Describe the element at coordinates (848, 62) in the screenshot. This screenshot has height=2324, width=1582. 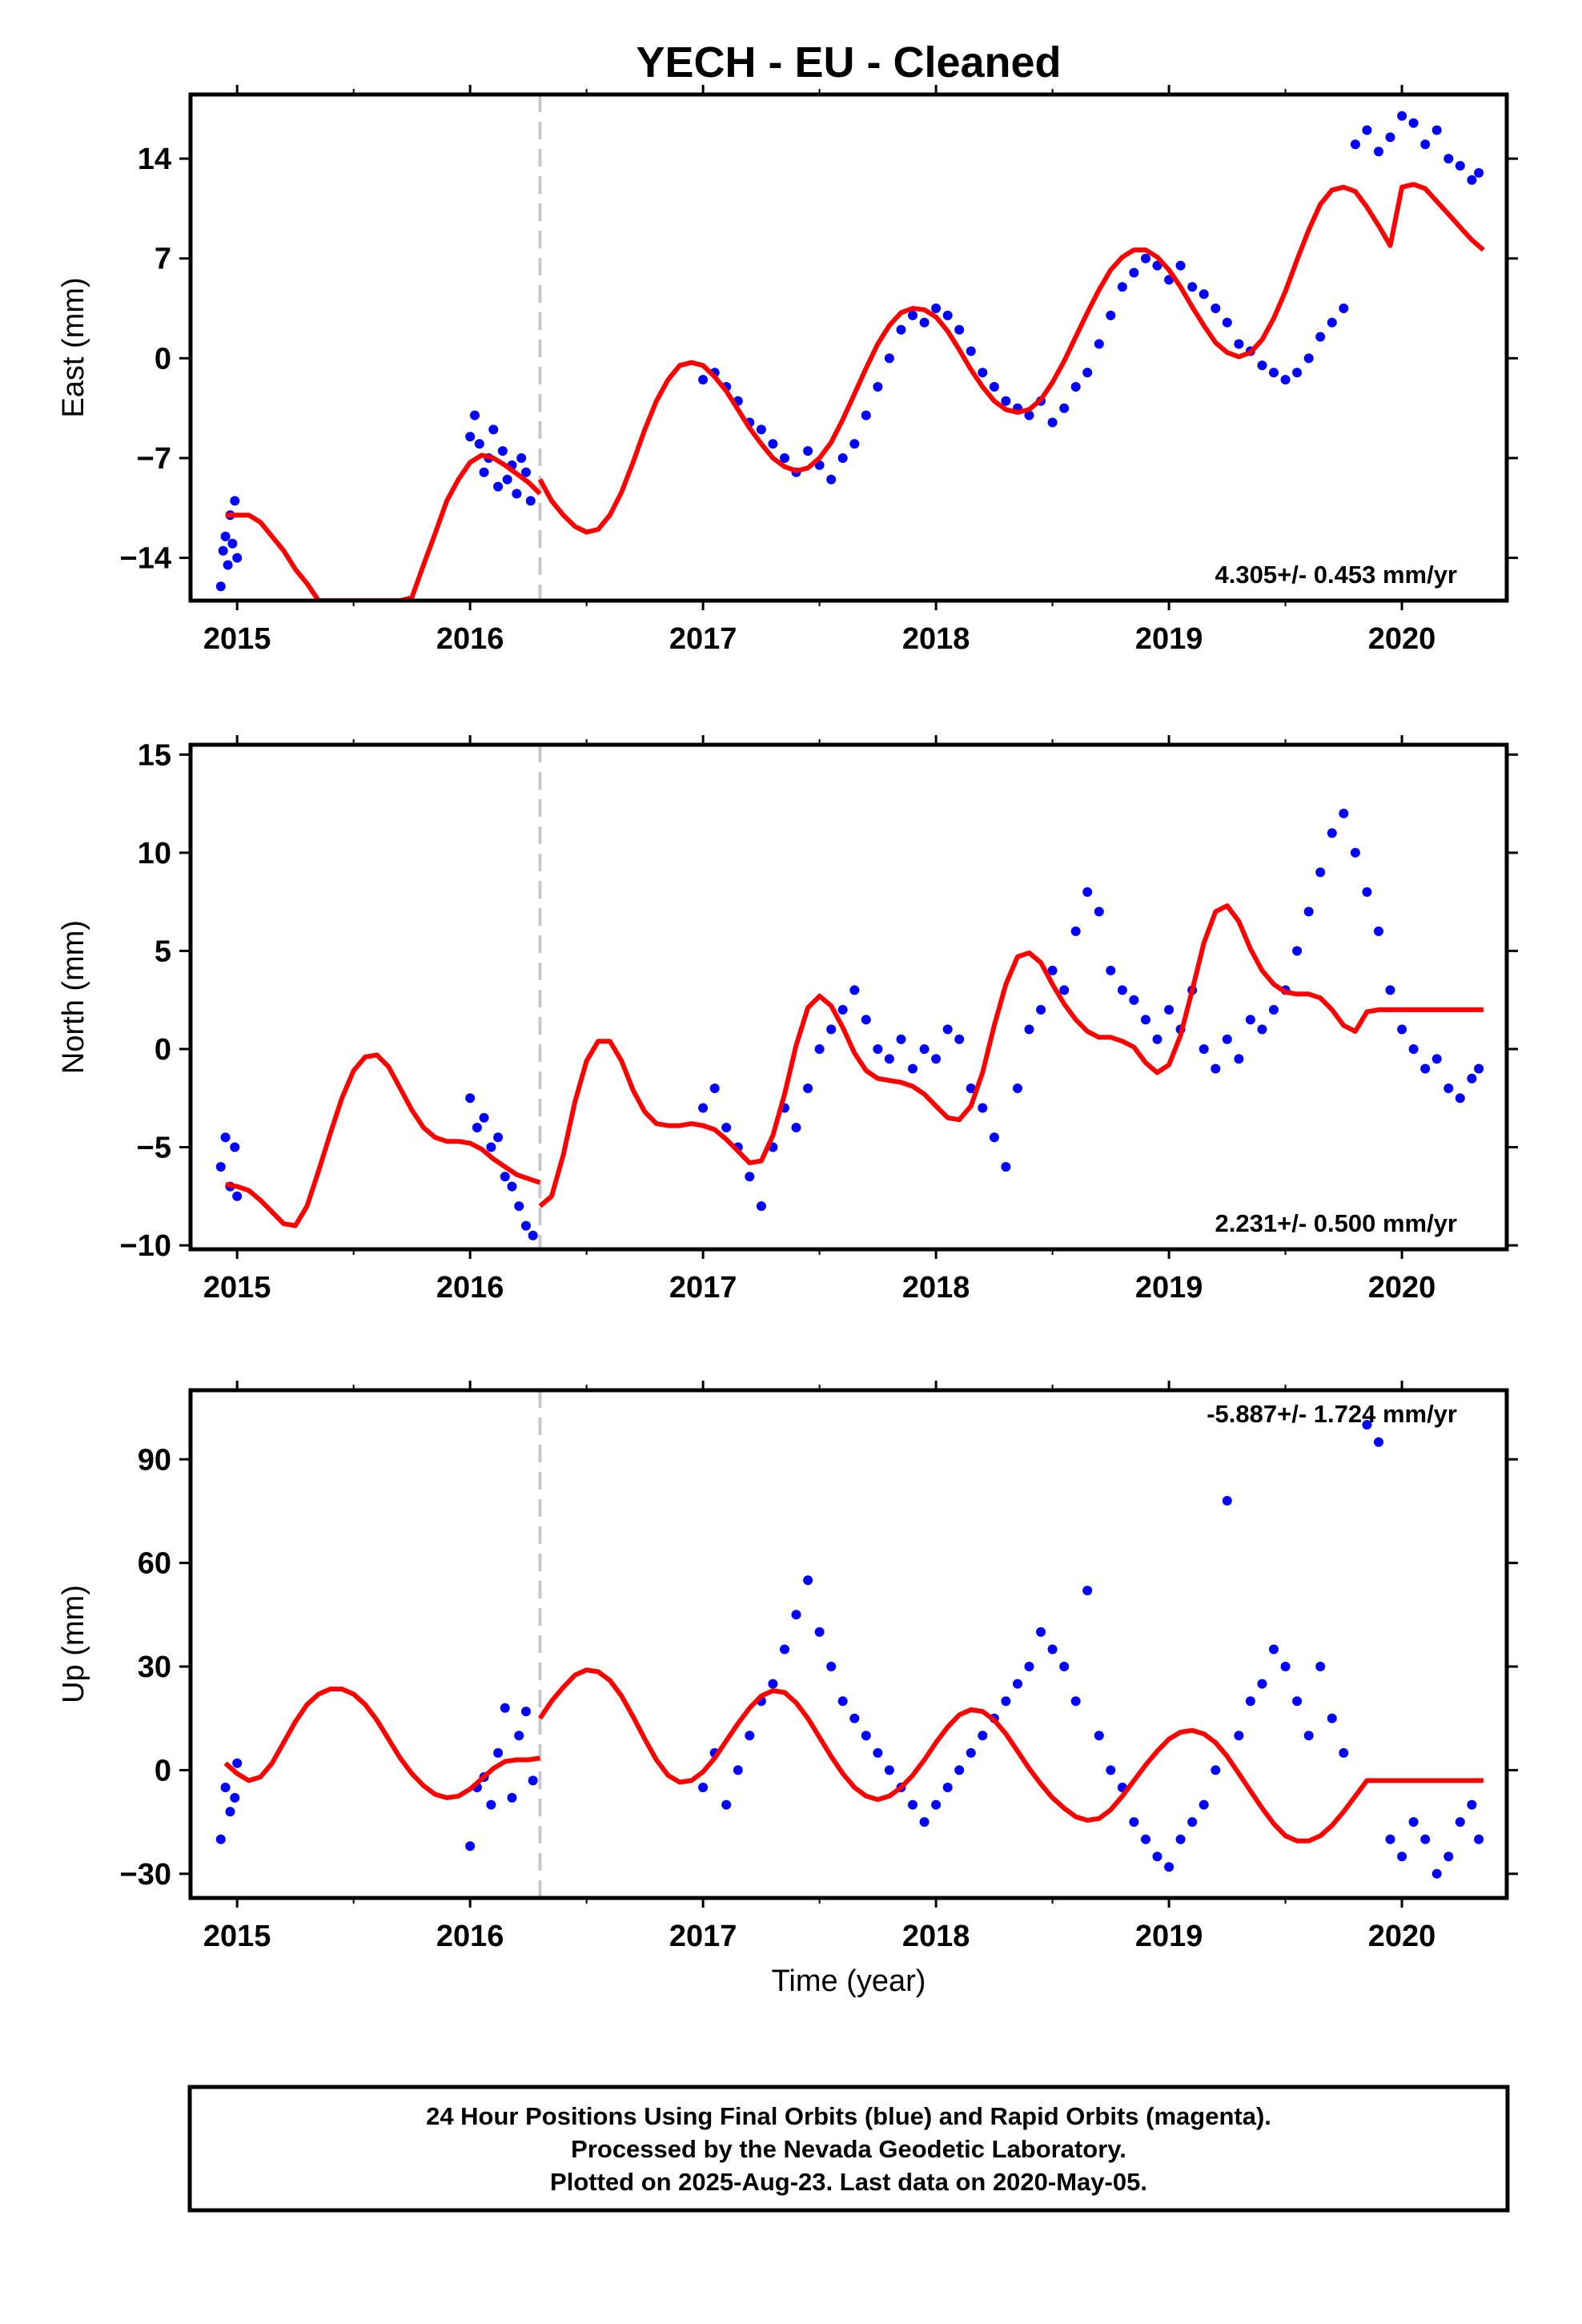
I see `chart-title: YECH - EU - Cleaned` at that location.